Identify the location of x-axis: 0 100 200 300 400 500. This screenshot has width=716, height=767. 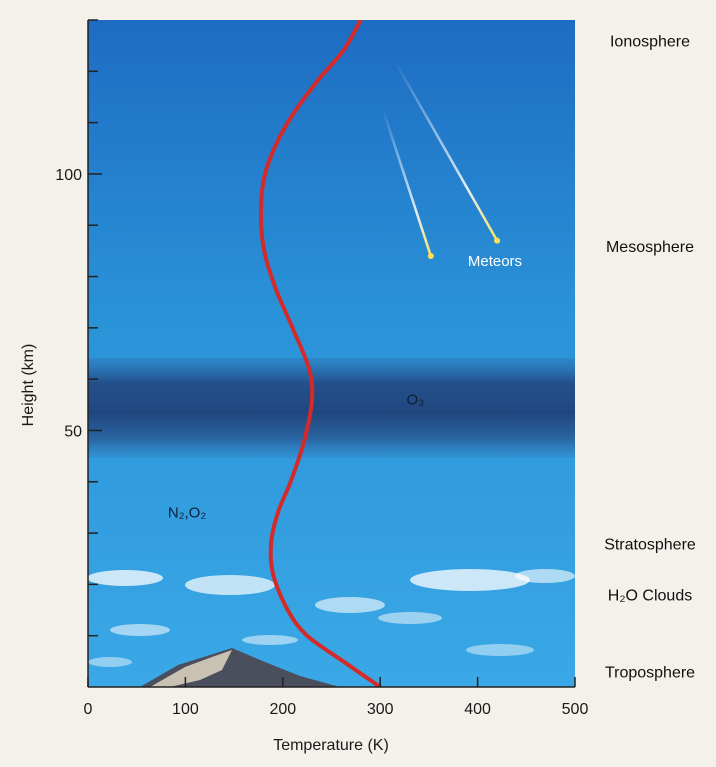
(336, 697).